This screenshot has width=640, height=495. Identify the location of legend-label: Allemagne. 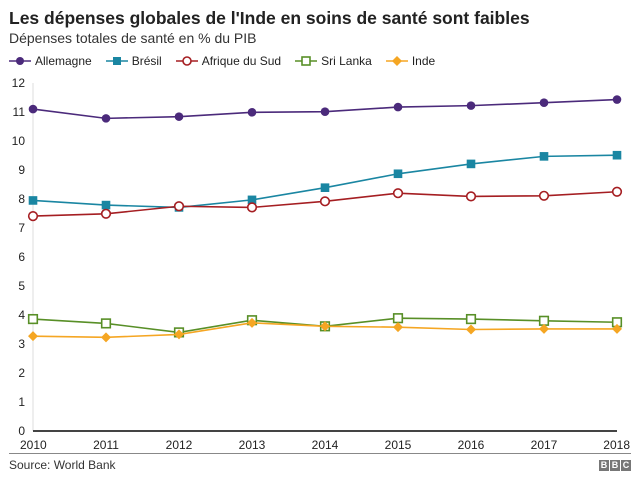
(63, 61).